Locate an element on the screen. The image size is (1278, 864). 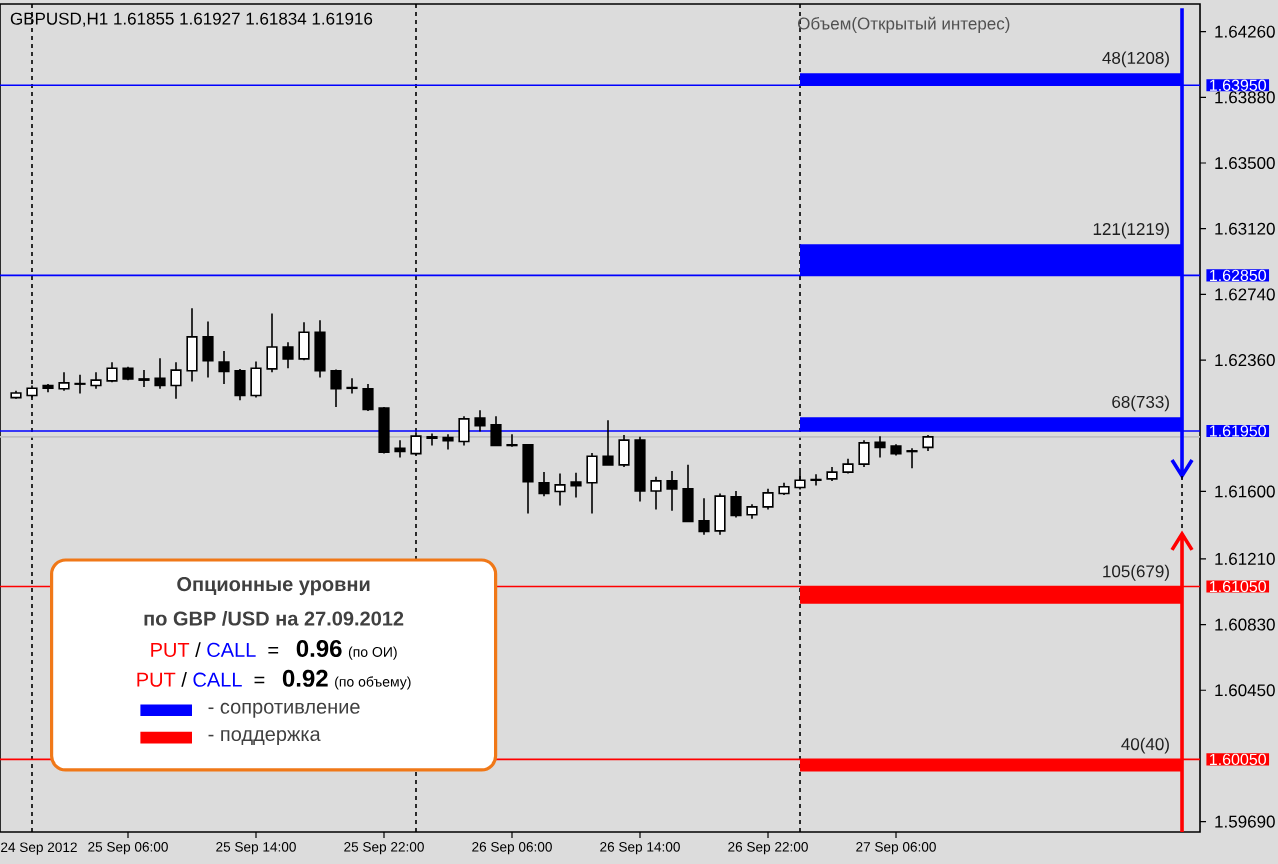
y-tick-label: 1.60830 is located at coordinates (1245, 624).